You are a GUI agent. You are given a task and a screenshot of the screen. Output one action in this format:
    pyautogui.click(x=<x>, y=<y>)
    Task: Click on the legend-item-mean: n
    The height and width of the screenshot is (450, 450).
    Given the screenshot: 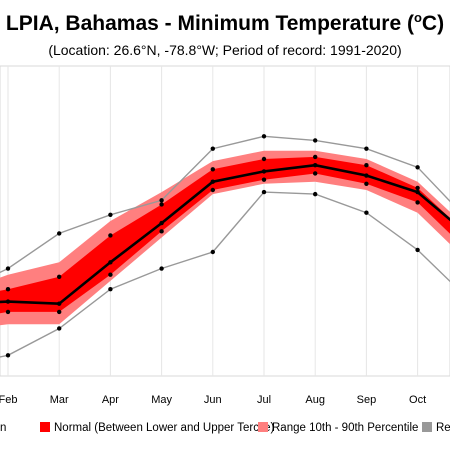 What is the action you would take?
    pyautogui.click(x=3, y=428)
    